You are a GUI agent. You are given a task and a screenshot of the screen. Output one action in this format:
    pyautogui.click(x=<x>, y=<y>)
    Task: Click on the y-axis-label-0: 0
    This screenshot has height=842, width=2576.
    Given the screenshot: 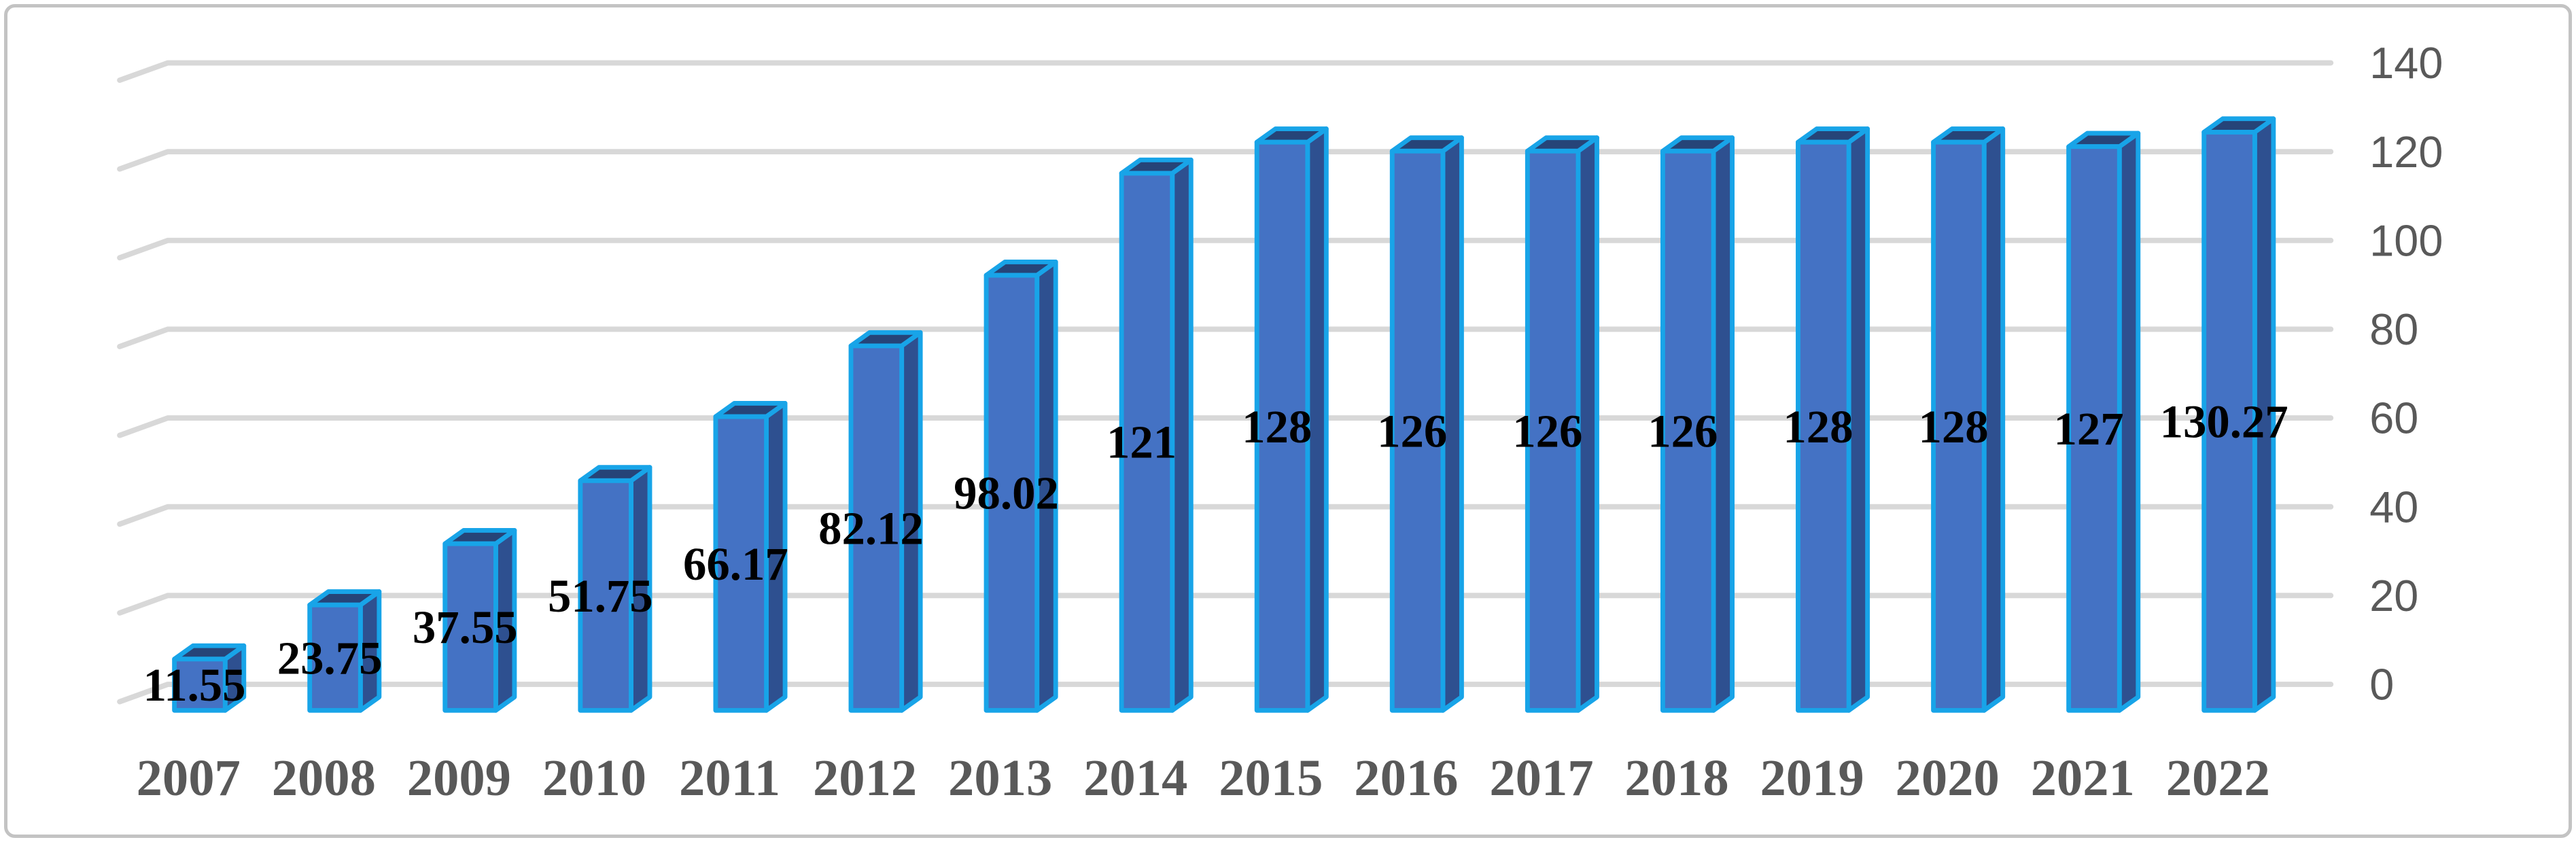 What is the action you would take?
    pyautogui.click(x=2381, y=684)
    